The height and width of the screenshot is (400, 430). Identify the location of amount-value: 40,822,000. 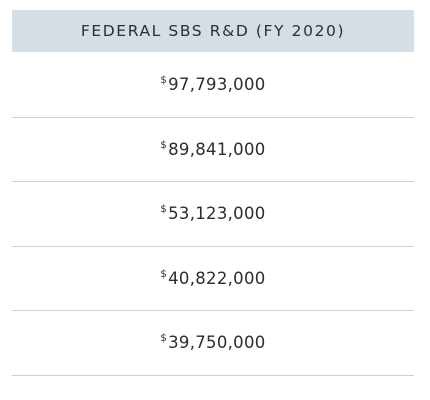
(217, 278).